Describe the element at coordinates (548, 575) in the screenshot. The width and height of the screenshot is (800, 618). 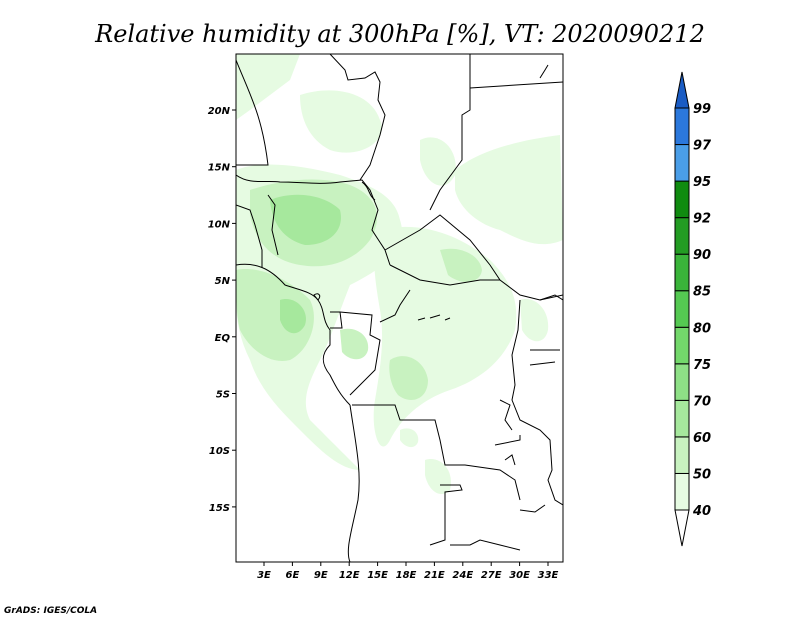
I see `lon-label: 33E` at that location.